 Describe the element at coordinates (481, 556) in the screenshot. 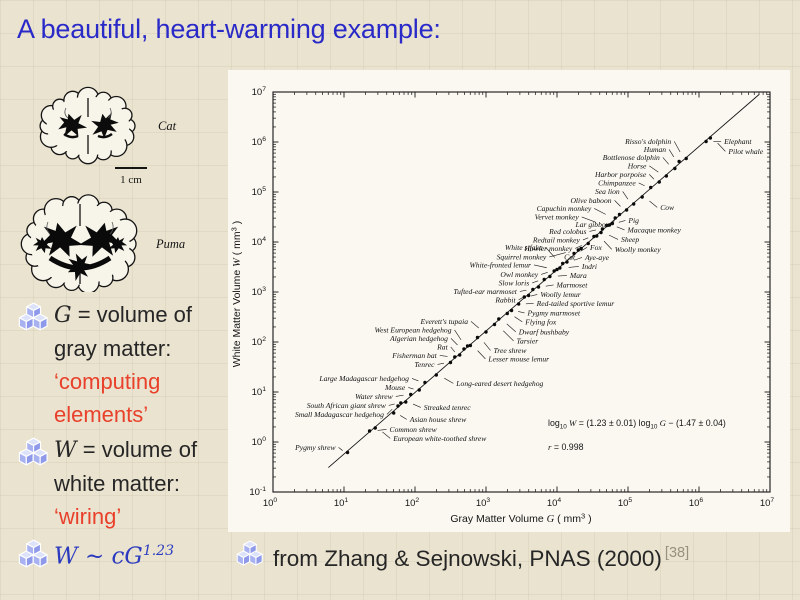

I see `citation-text: from Zhang & Sejnowski, PNAS (2000) [38]` at that location.